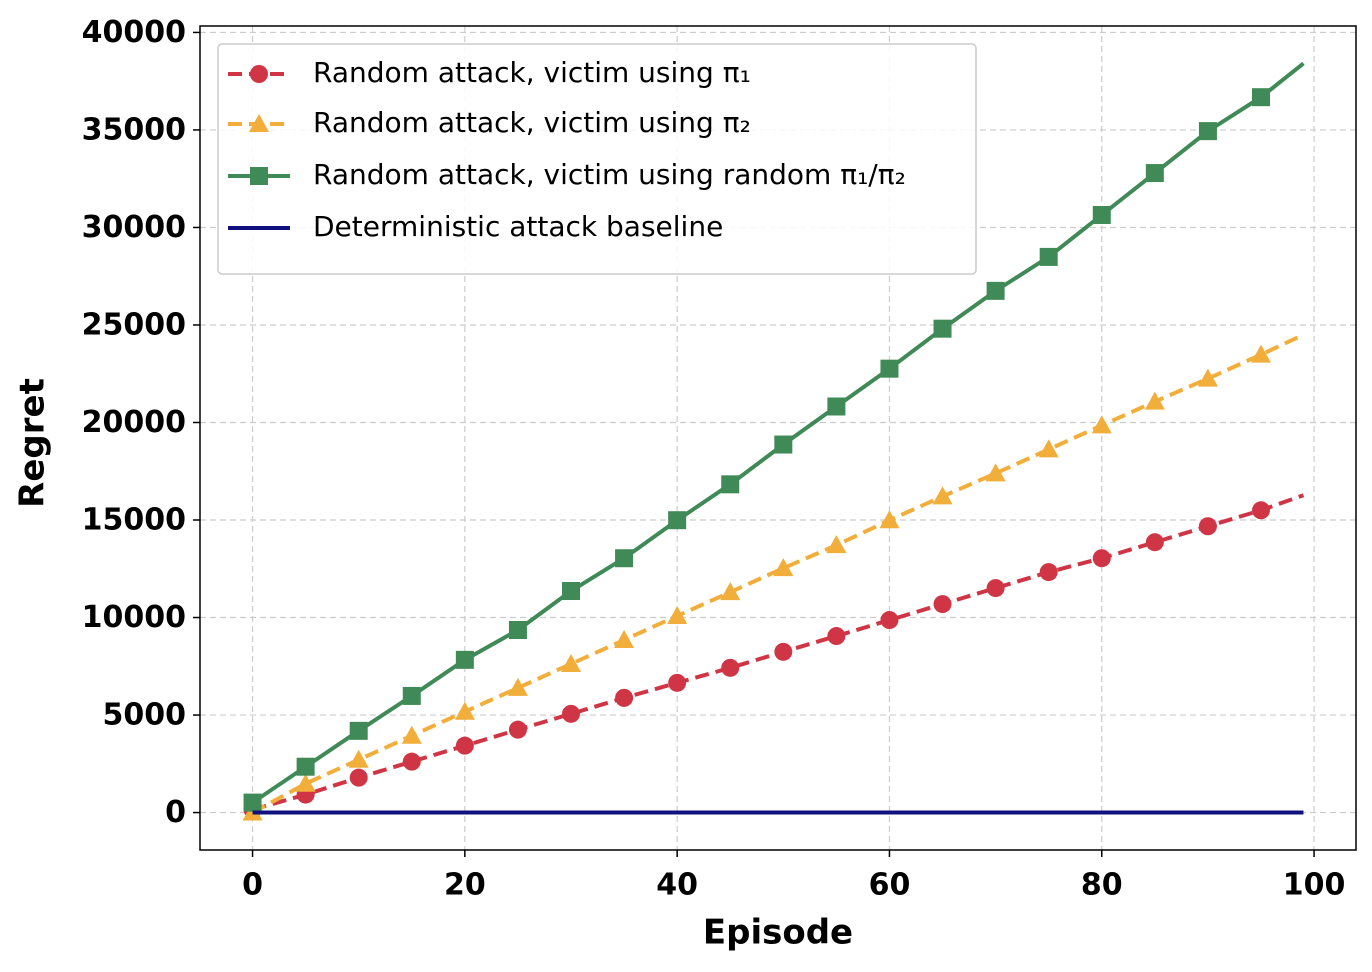 The width and height of the screenshot is (1372, 972). I want to click on y-tick-label: 15000, so click(134, 520).